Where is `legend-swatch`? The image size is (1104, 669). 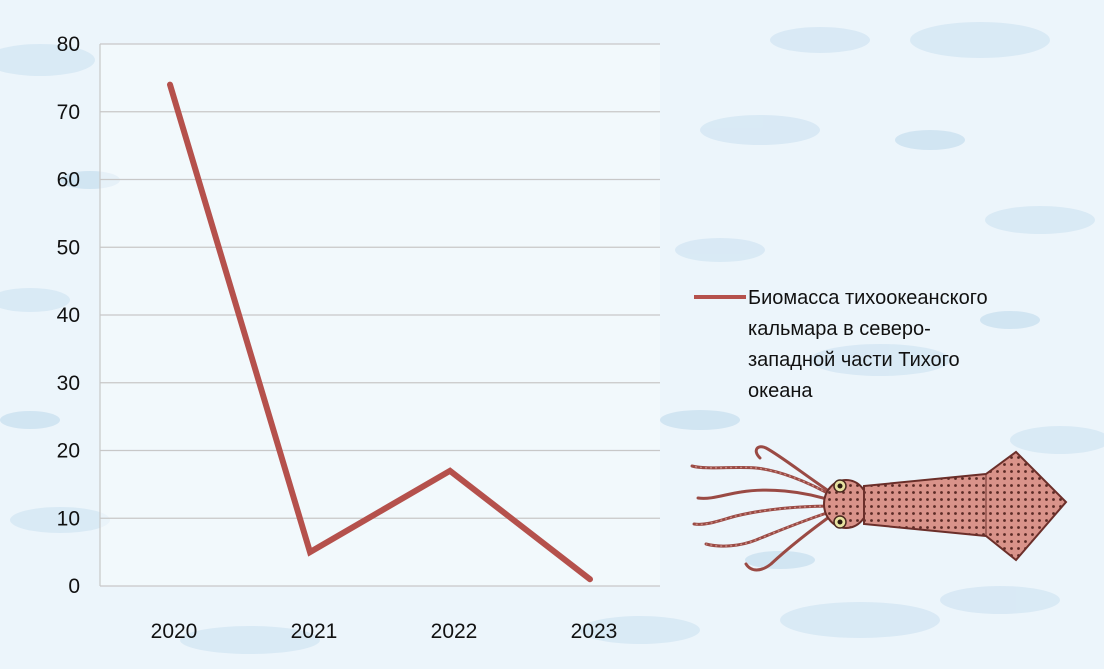 legend-swatch is located at coordinates (720, 297).